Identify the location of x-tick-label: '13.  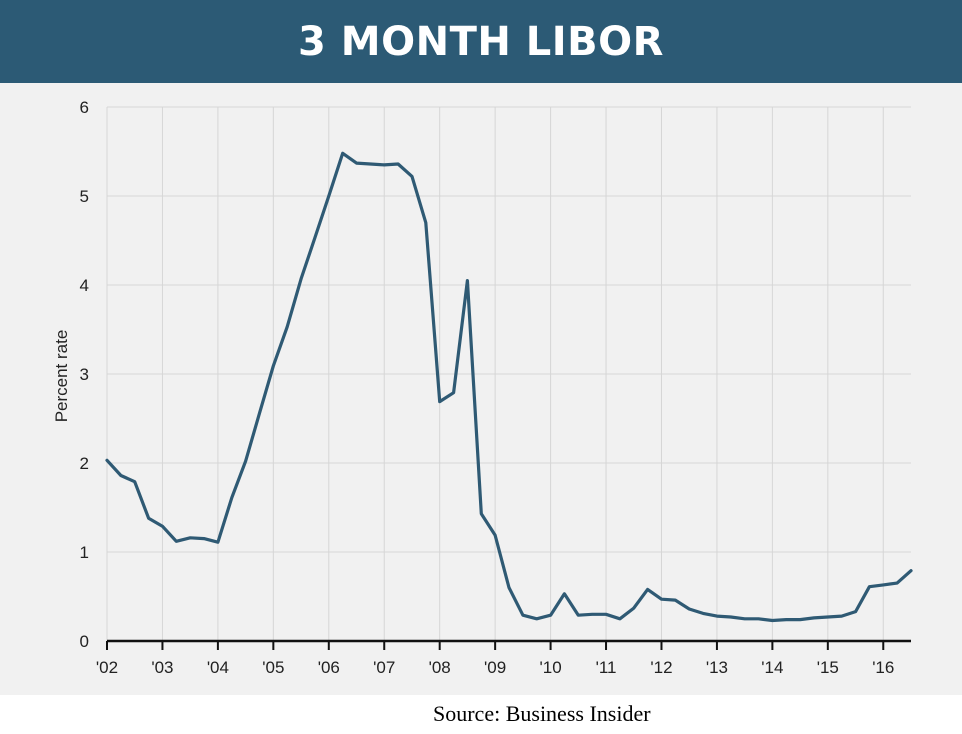
(717, 667).